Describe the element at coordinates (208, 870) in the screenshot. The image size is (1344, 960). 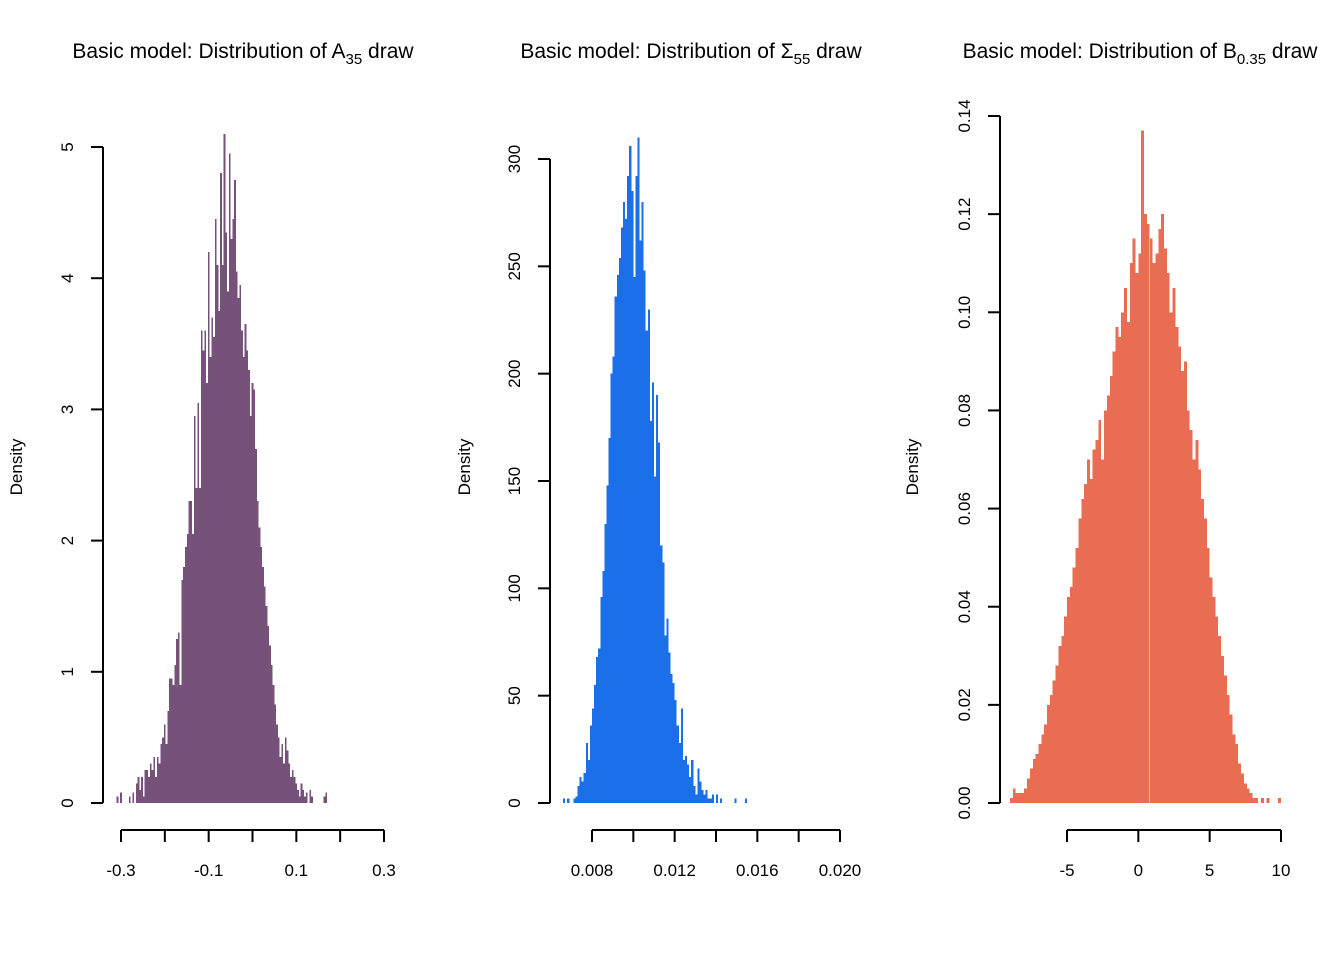
I see `x-tick-label: -0.1` at that location.